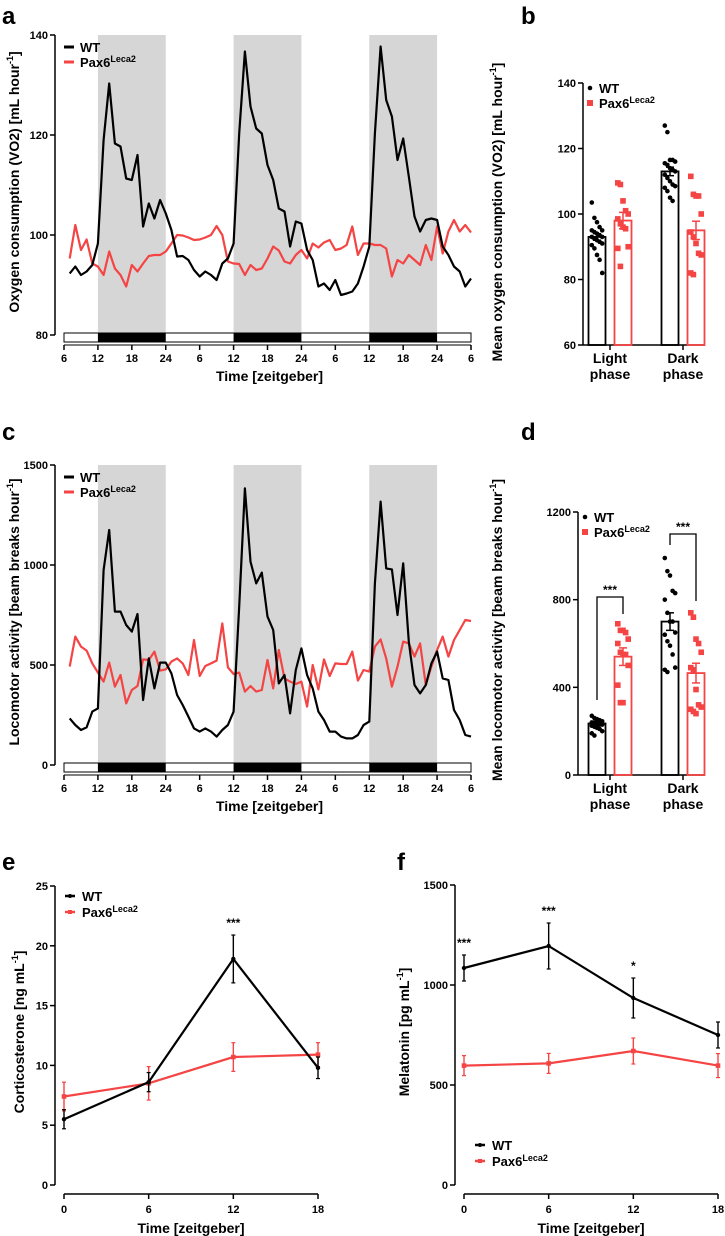  Describe the element at coordinates (401, 862) in the screenshot. I see `panel-letter-f: f` at that location.